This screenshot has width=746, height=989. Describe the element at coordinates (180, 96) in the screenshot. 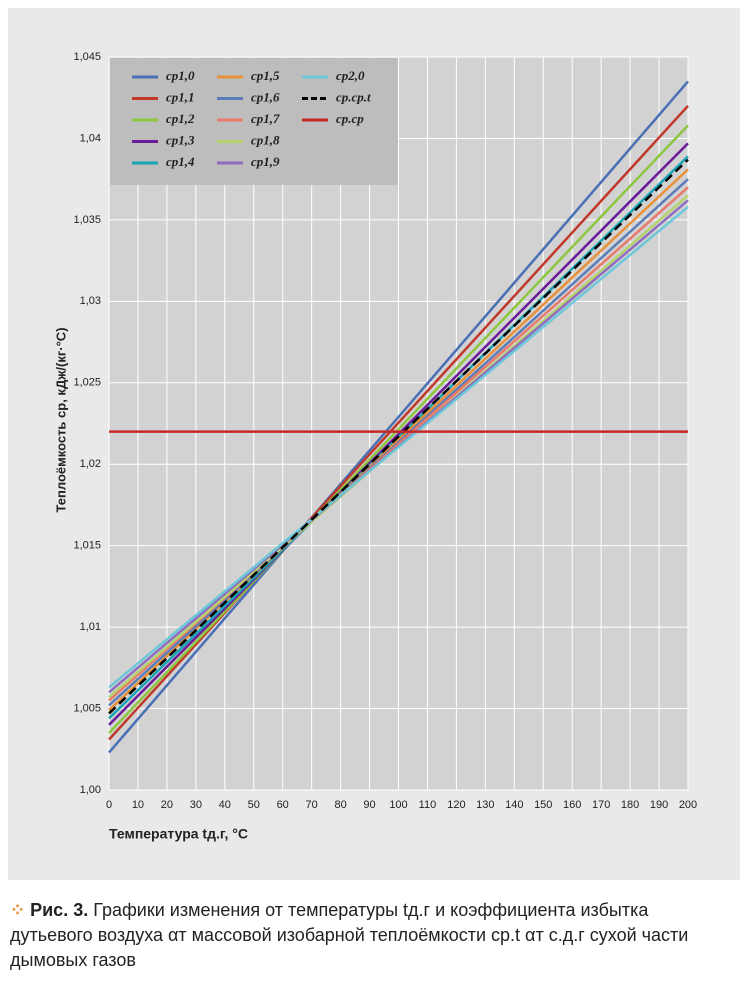

I see `legend-label: cp1,1` at that location.